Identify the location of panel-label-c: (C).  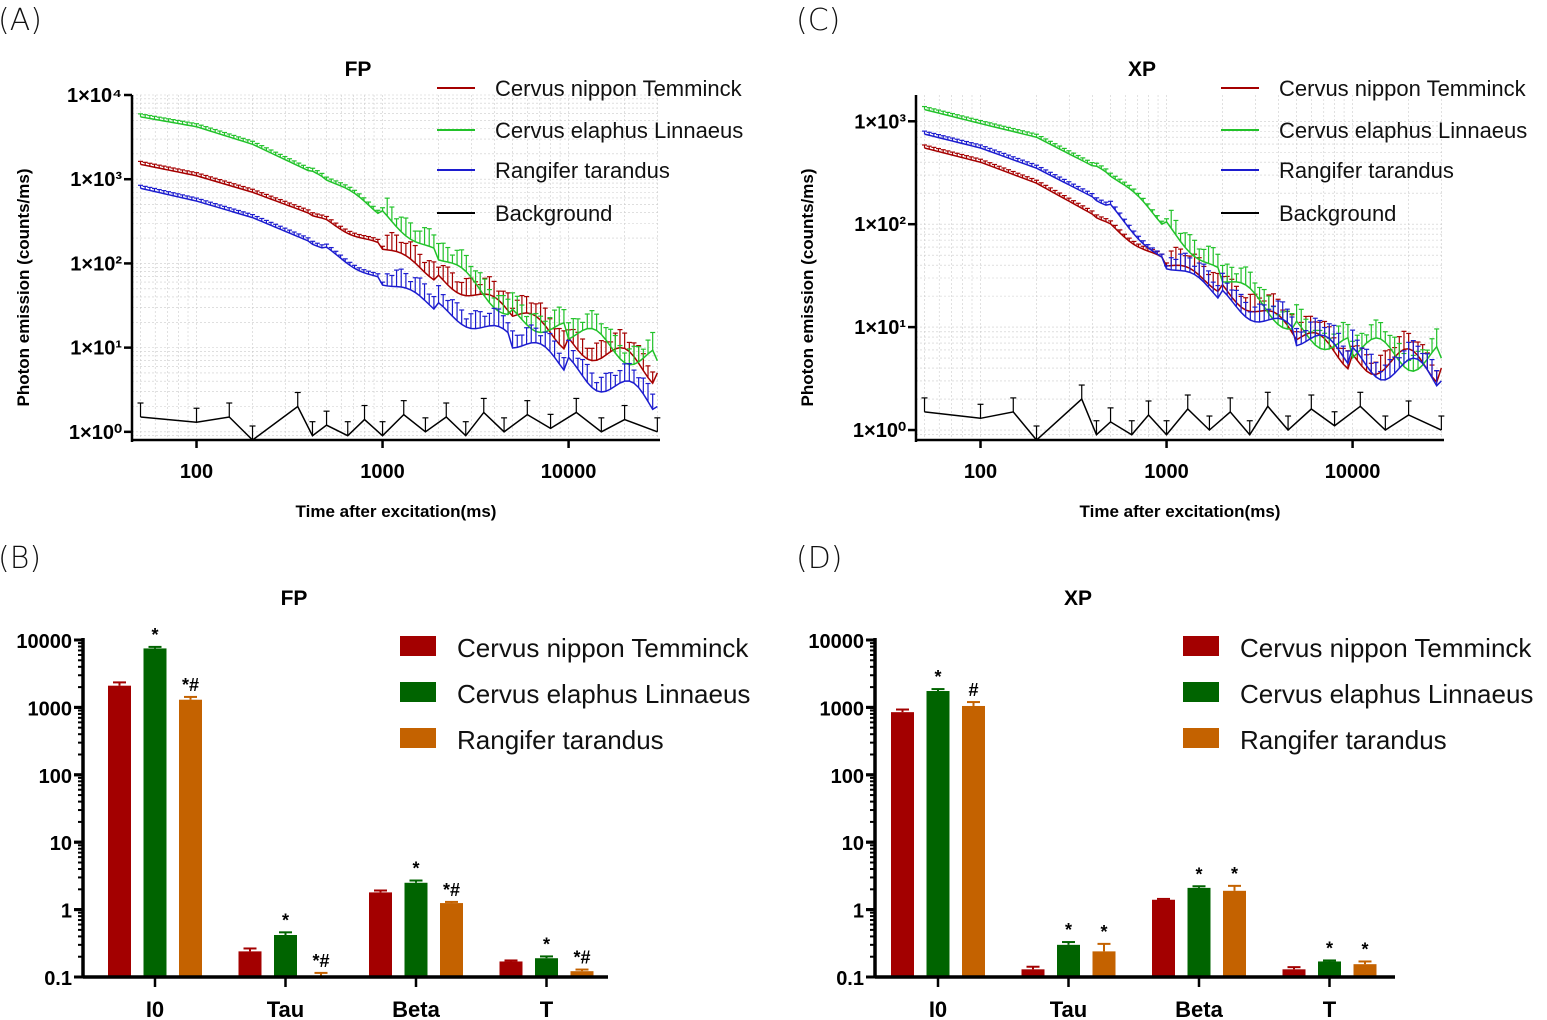
(818, 20).